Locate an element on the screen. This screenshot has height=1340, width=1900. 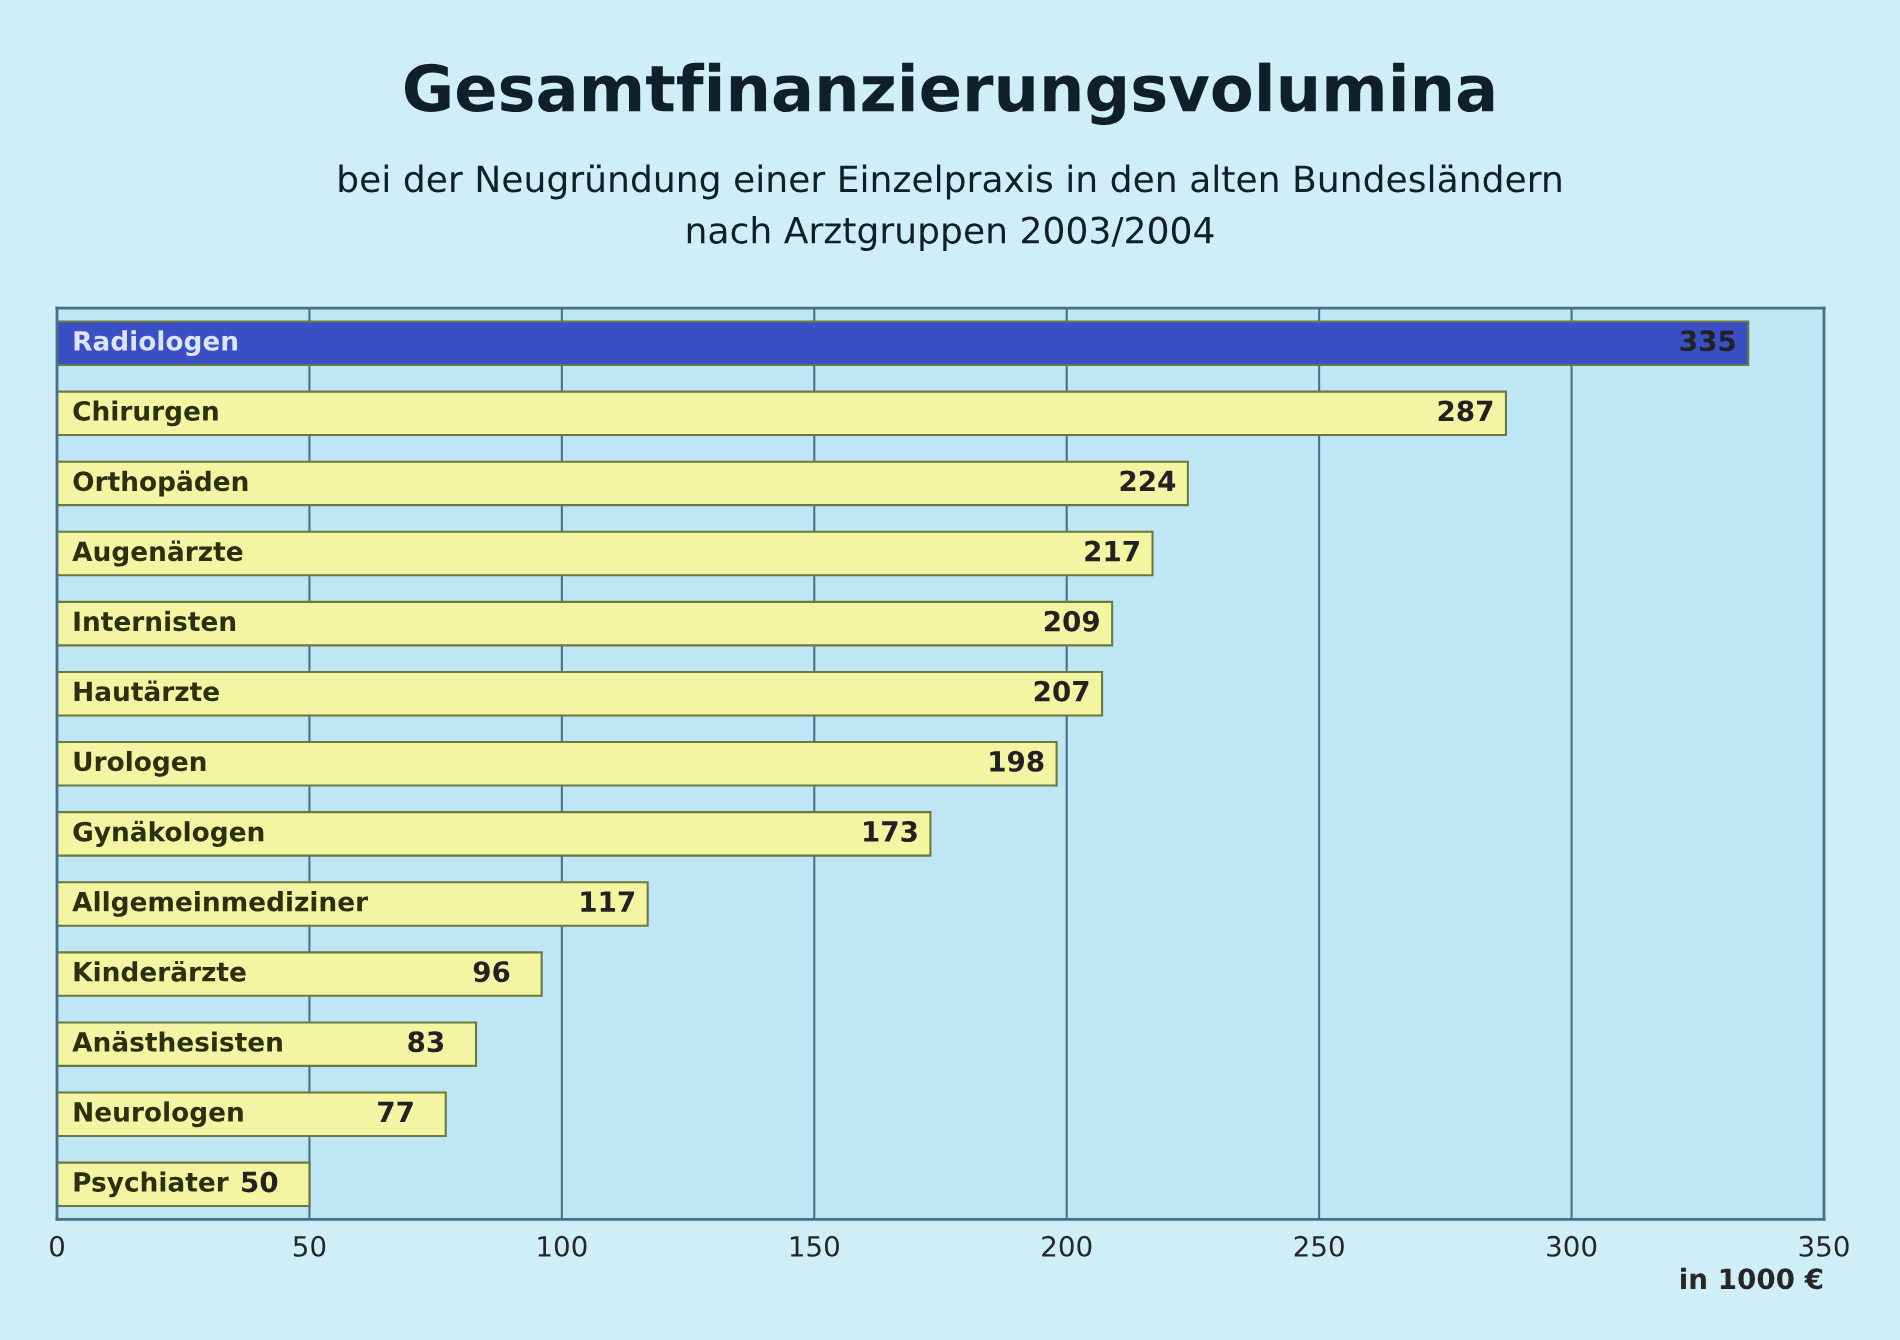
data-label: 117 is located at coordinates (608, 901).